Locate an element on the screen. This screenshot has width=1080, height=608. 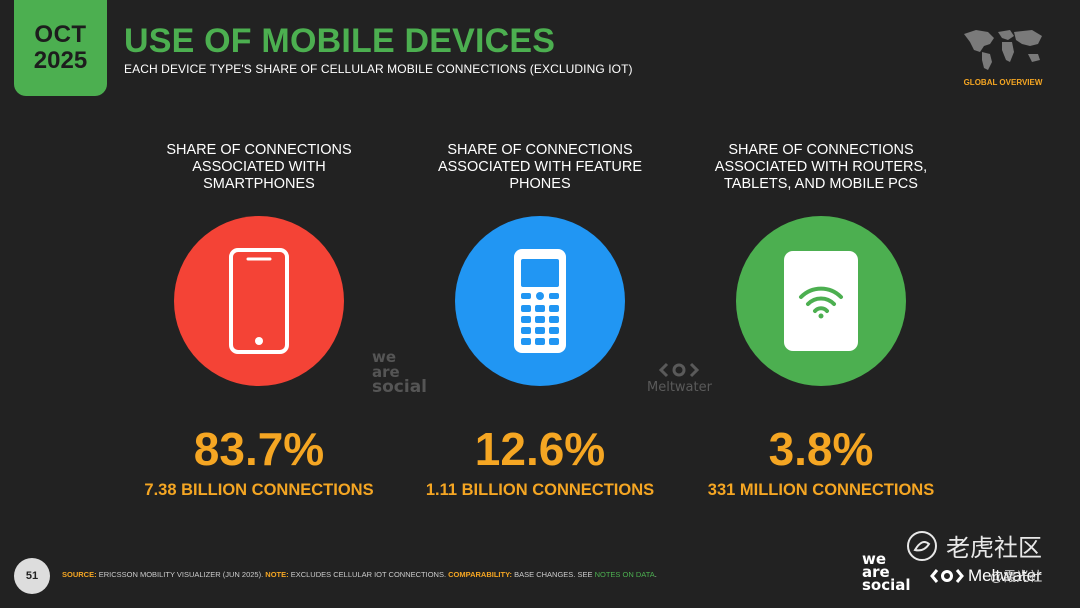
smartphone-icon is located at coordinates (259, 301).